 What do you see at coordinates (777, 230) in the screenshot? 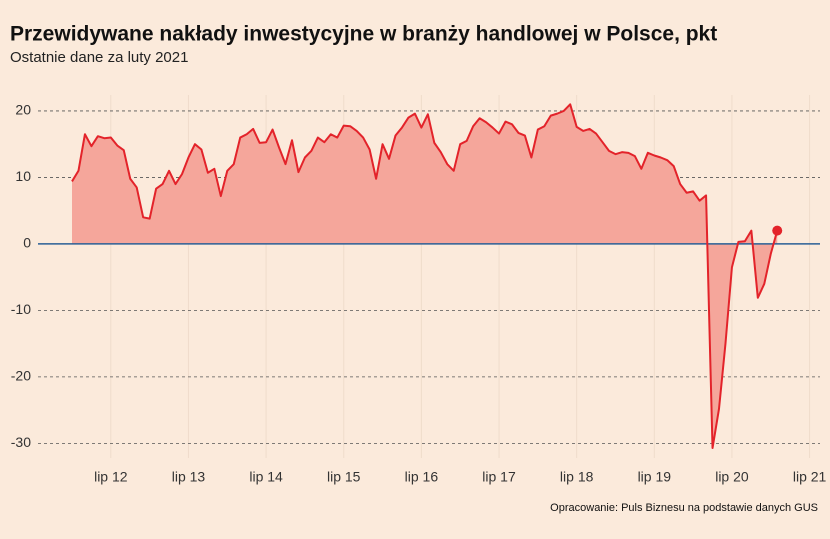
I see `end-marker` at bounding box center [777, 230].